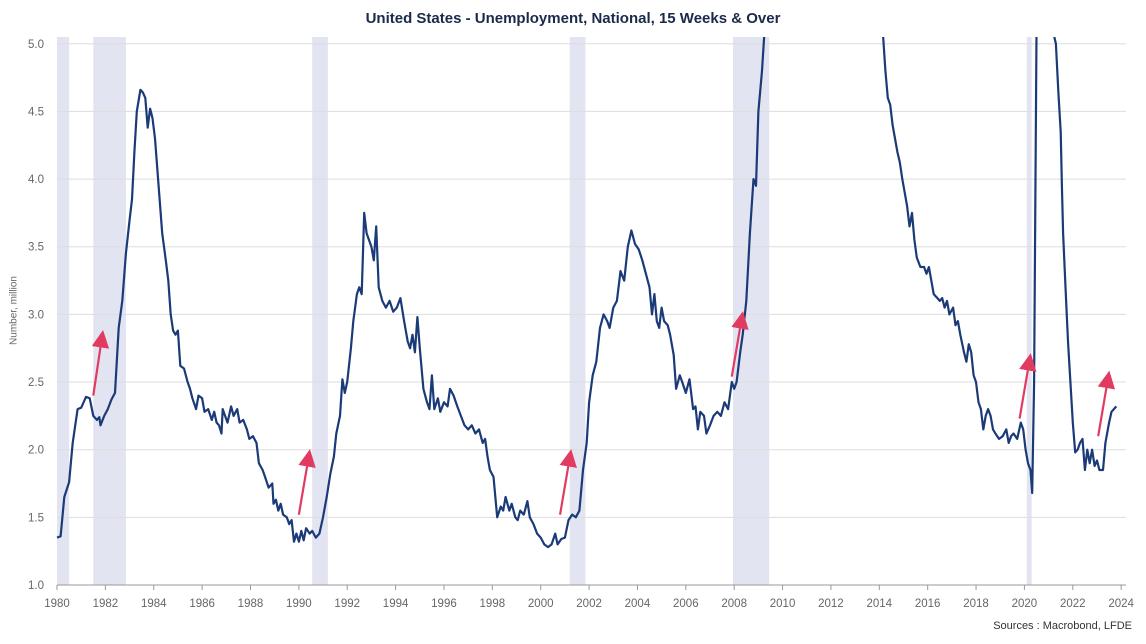 The height and width of the screenshot is (644, 1146). I want to click on x-tick-label: 2000, so click(541, 604).